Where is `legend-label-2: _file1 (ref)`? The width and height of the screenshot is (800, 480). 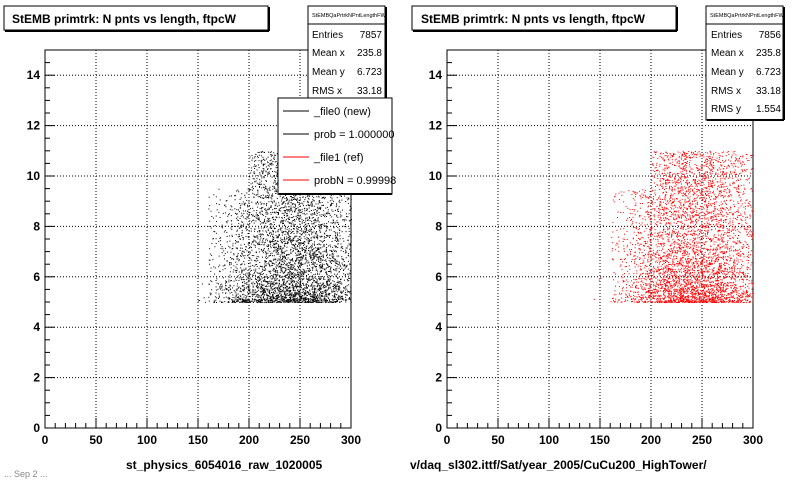
legend-label-2: _file1 (ref) is located at coordinates (338, 158).